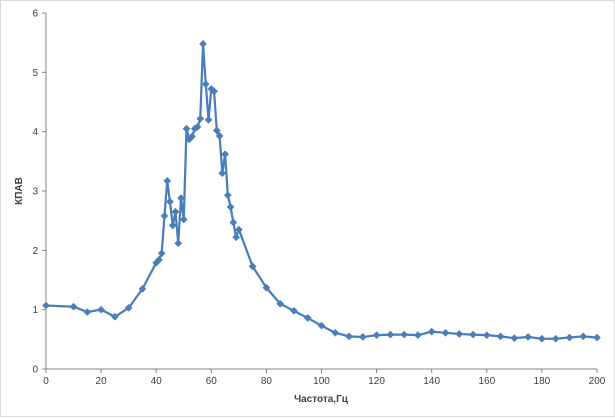 The height and width of the screenshot is (418, 615). What do you see at coordinates (102, 381) in the screenshot?
I see `x-tick-label: 20` at bounding box center [102, 381].